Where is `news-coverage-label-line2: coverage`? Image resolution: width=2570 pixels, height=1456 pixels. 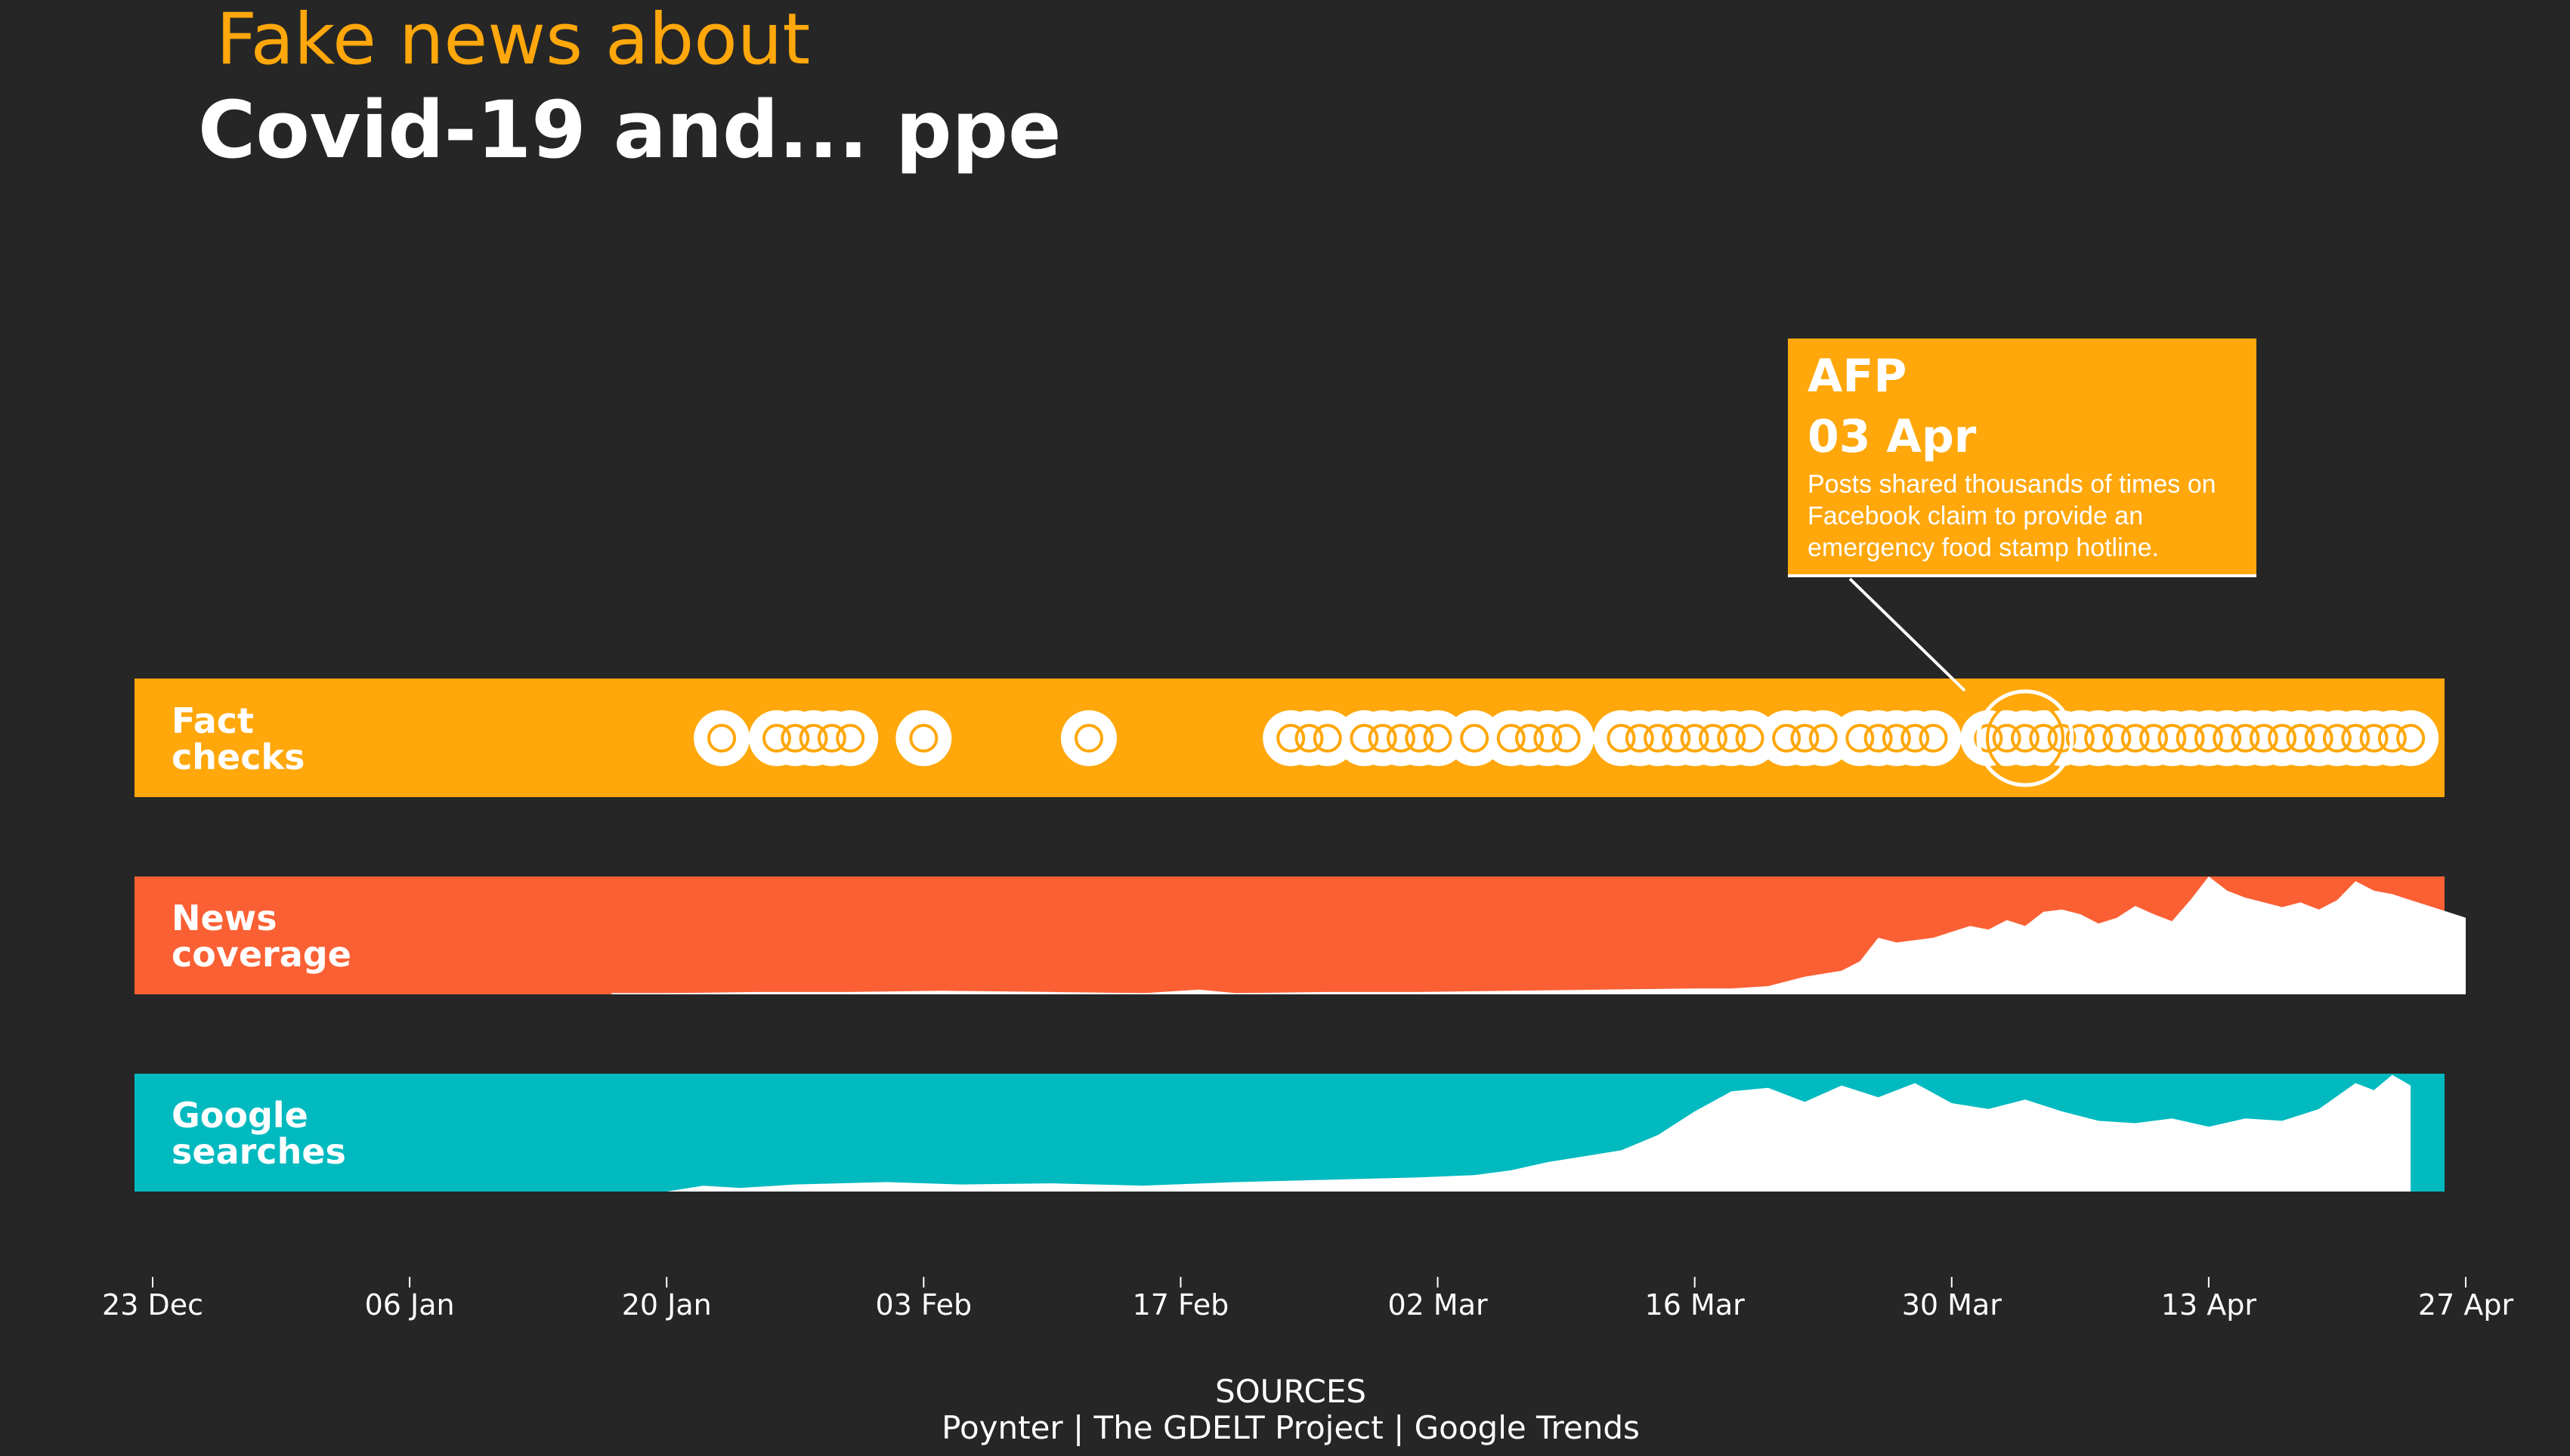 news-coverage-label-line2: coverage is located at coordinates (261, 954).